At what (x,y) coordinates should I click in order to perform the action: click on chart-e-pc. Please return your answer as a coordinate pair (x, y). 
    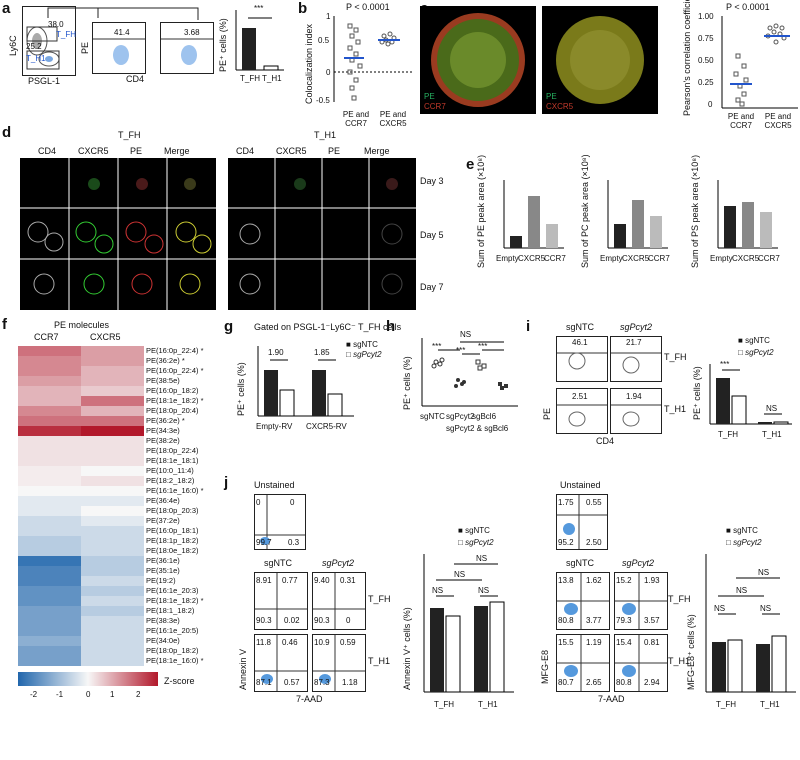
    Looking at the image, I should click on (637, 214).